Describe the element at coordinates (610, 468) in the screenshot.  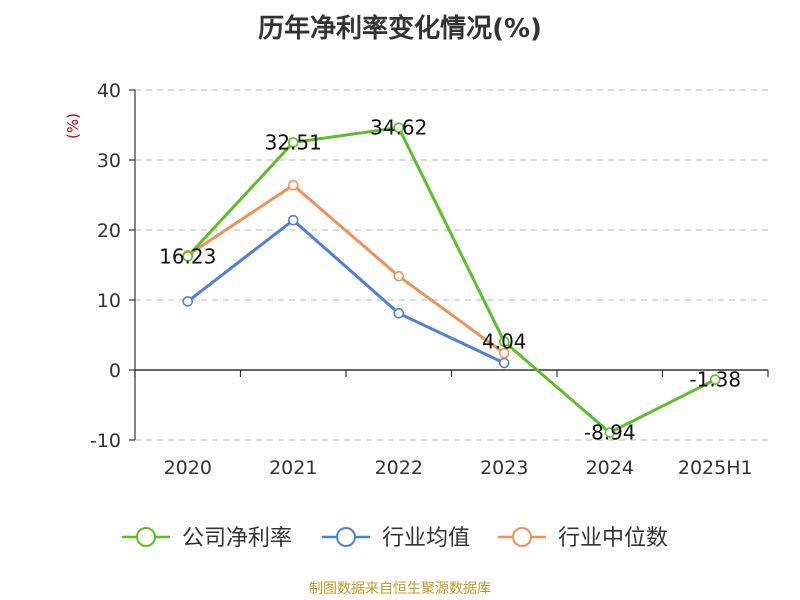
I see `x-tick-label: 2024` at that location.